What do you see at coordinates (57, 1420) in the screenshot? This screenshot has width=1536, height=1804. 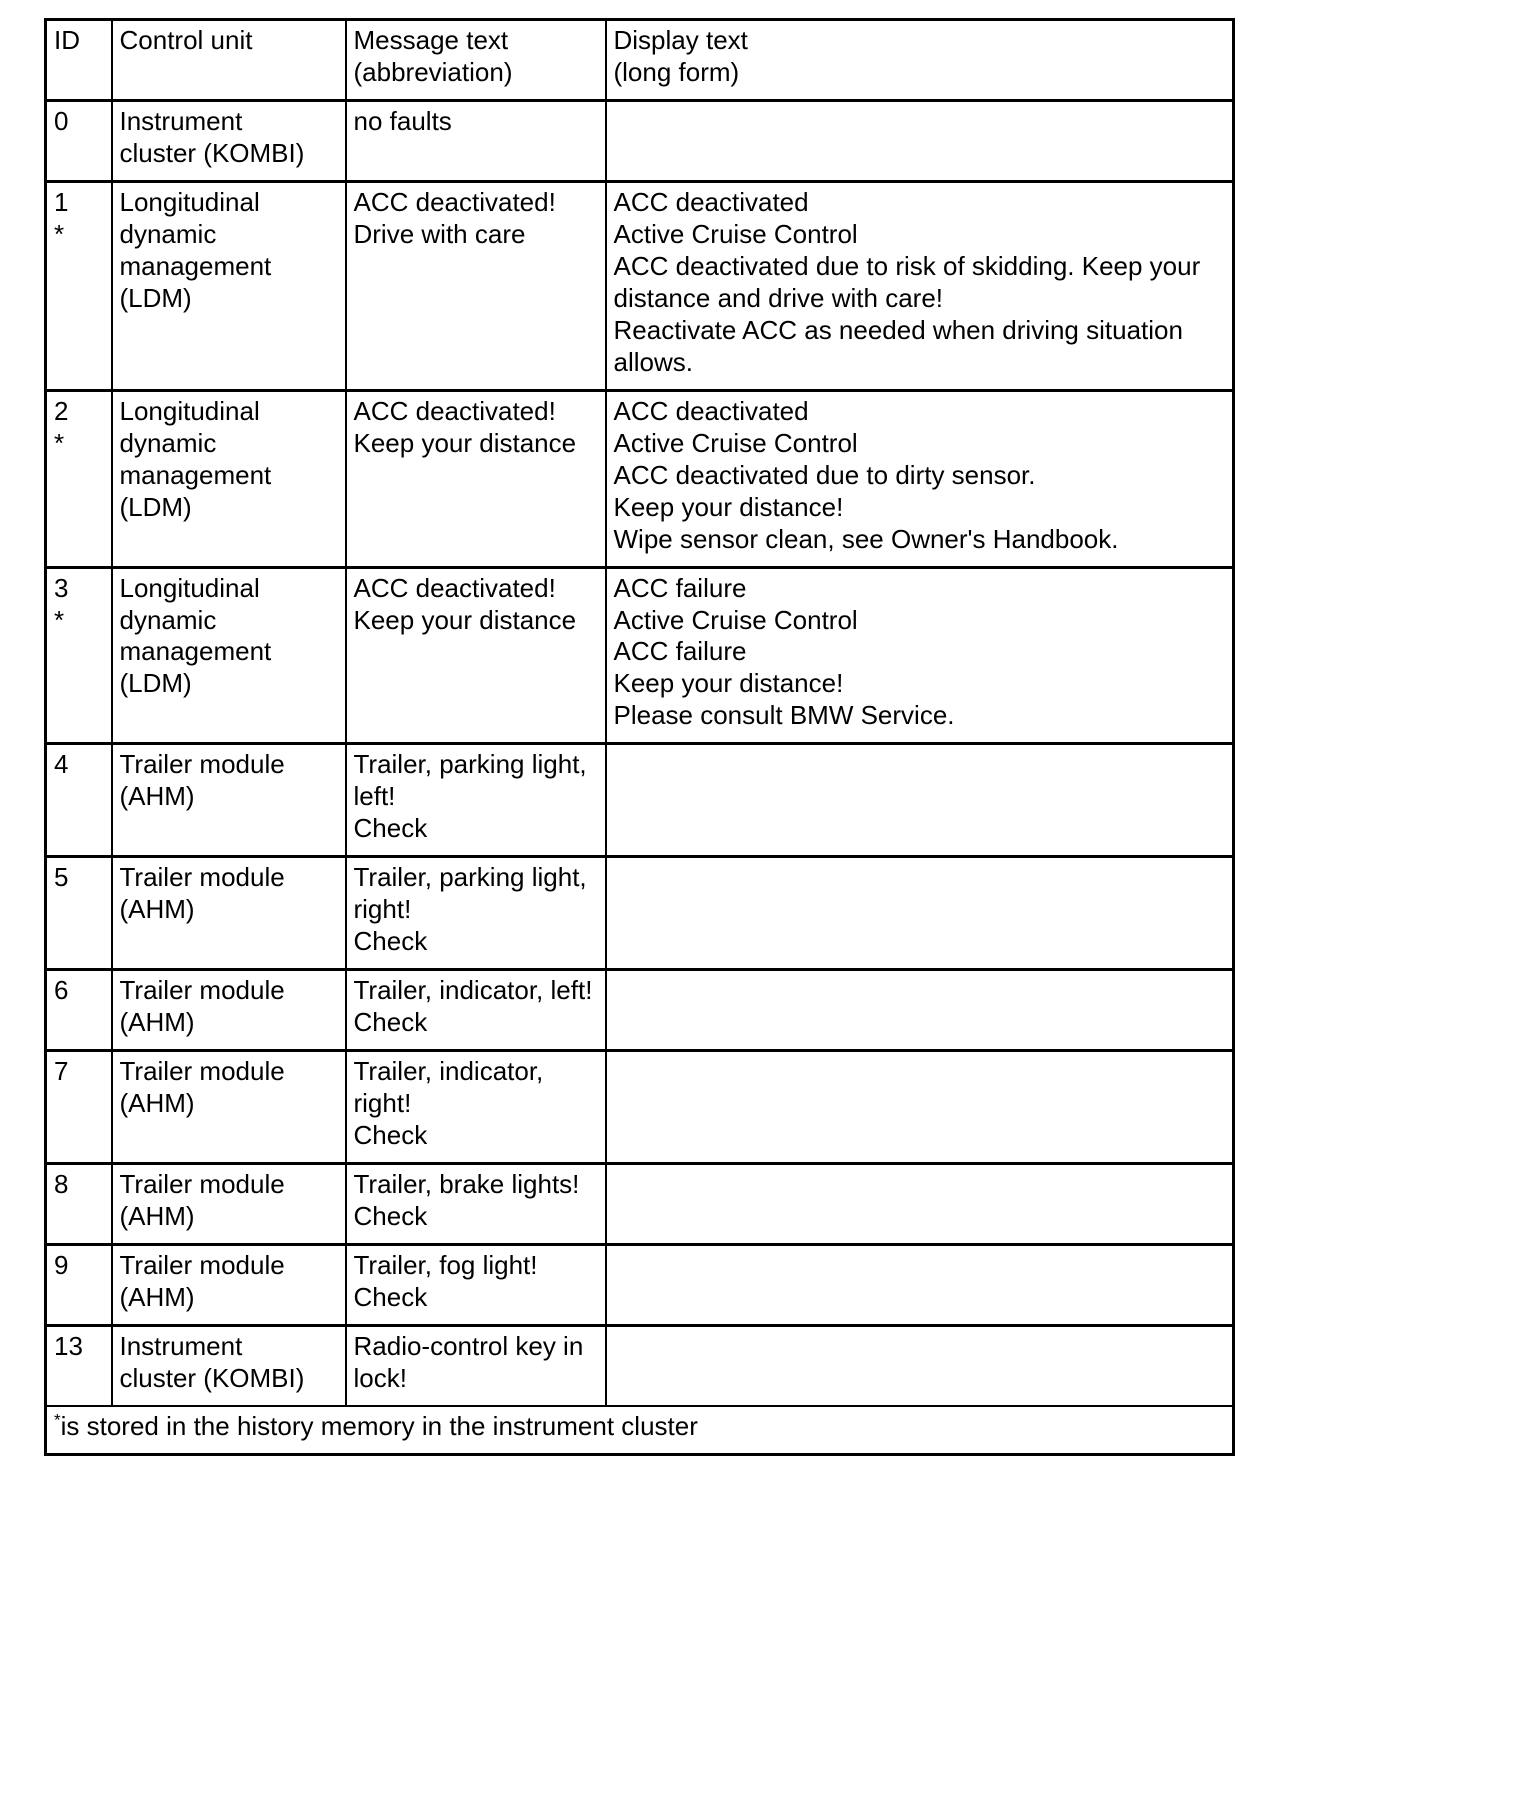 I see `footnote-asterisk: *` at bounding box center [57, 1420].